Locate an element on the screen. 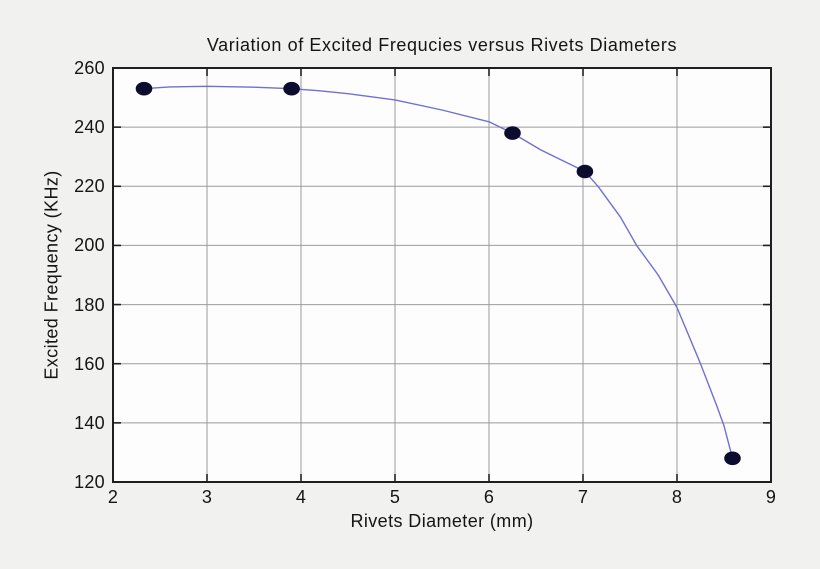 The width and height of the screenshot is (820, 569). y-tick-label: 140 is located at coordinates (89, 422).